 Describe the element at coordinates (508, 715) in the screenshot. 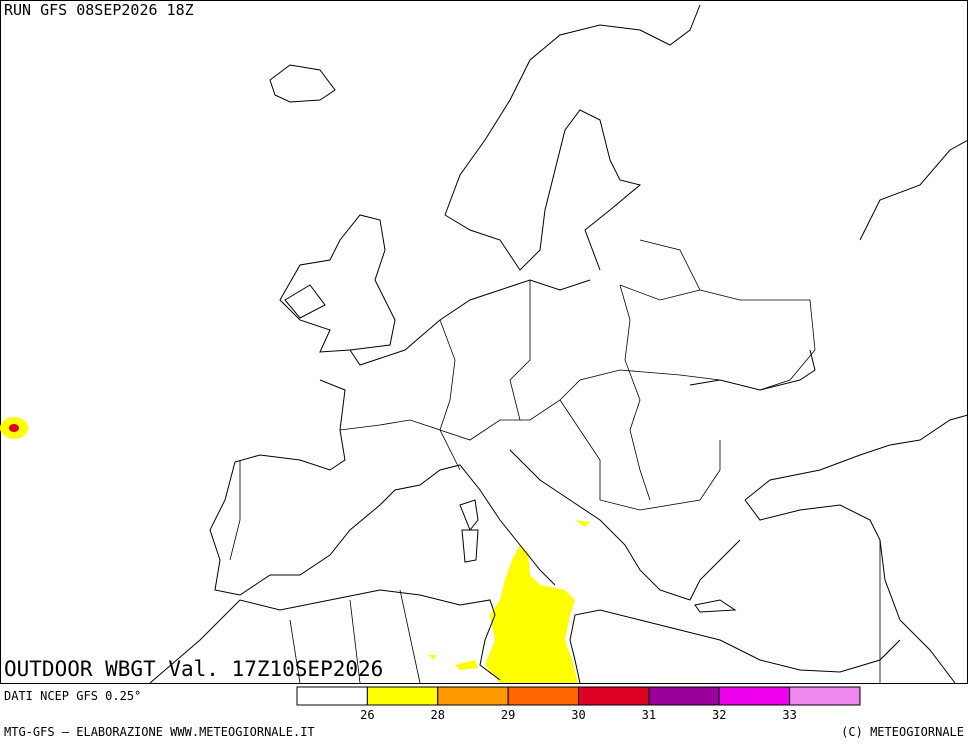

I see `colorbar-tick-label: 29` at that location.